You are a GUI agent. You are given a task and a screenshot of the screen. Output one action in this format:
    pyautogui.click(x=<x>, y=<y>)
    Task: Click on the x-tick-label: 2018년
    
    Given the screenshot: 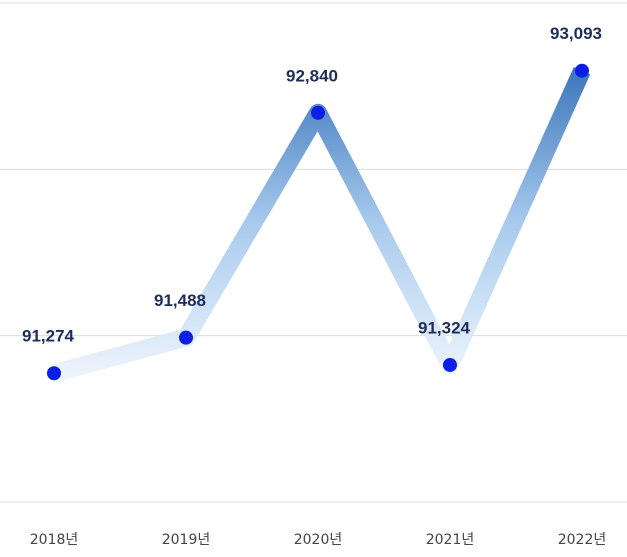 What is the action you would take?
    pyautogui.click(x=54, y=540)
    